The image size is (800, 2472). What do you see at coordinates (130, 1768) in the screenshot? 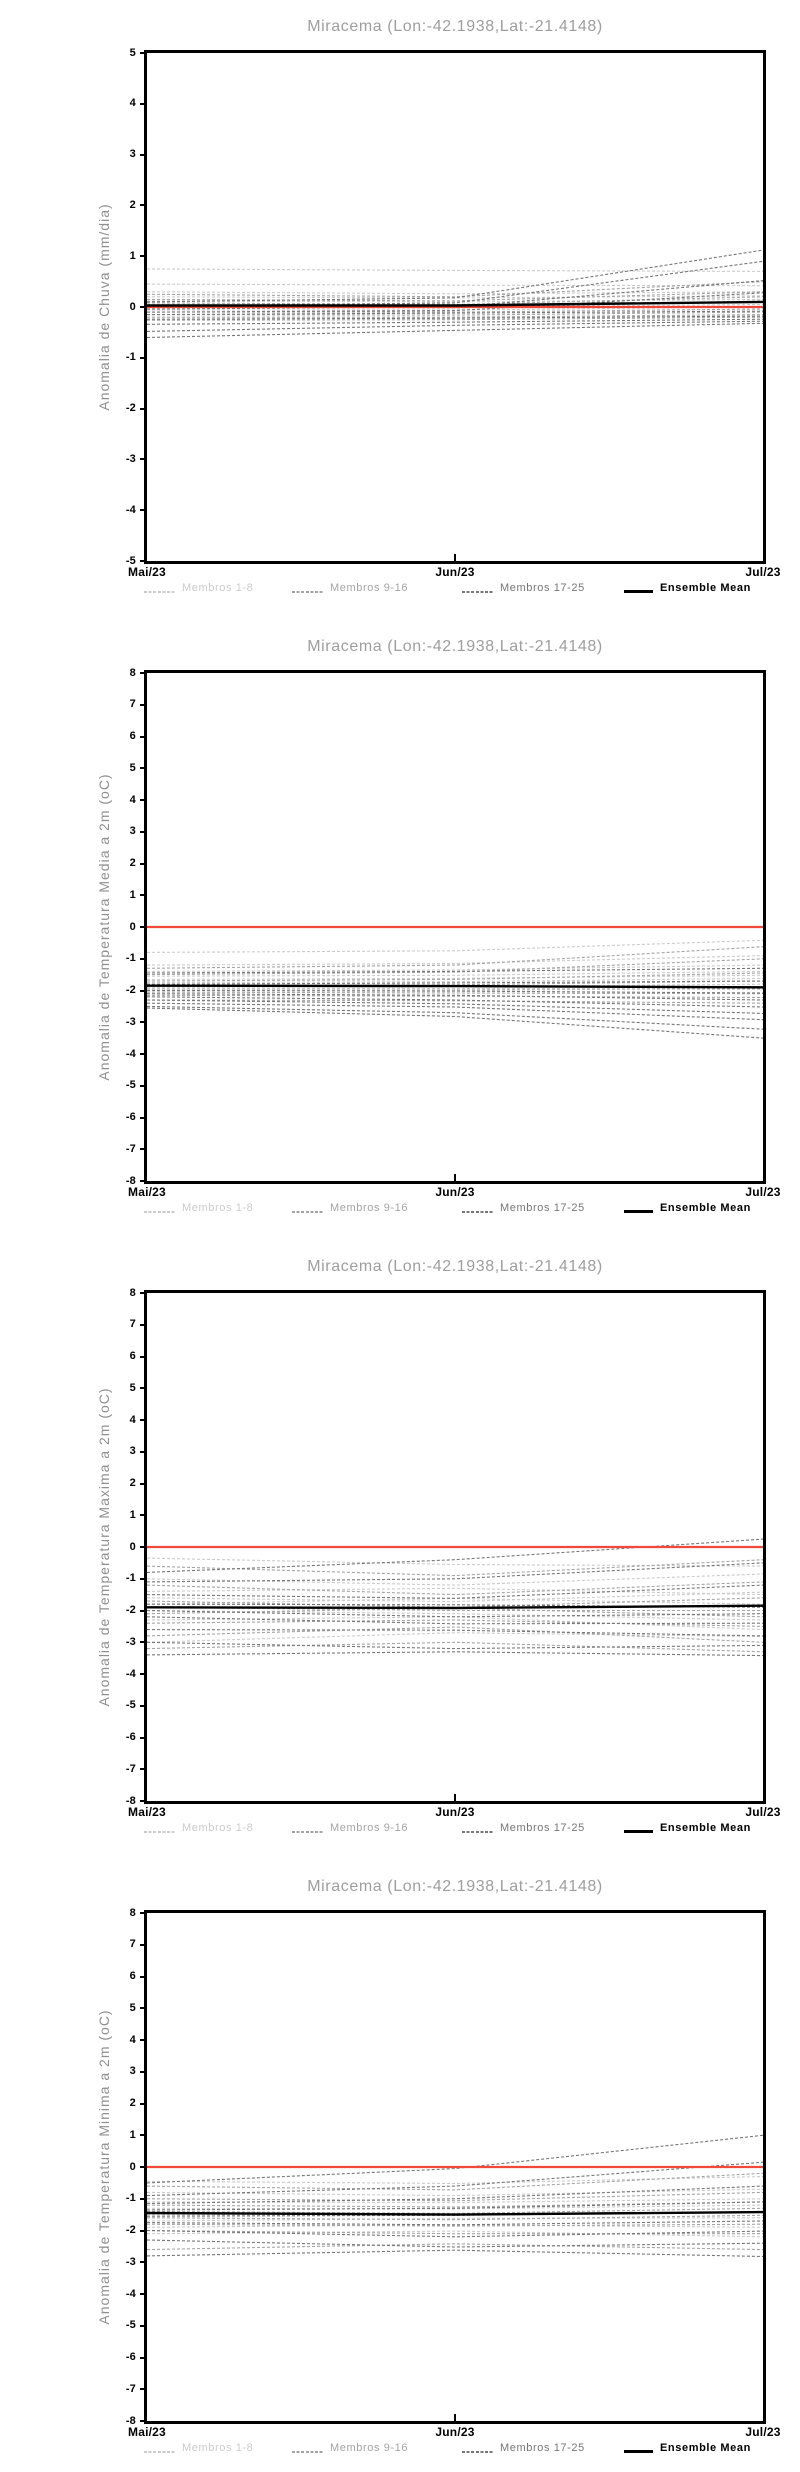
I see `y-tick-label: -7` at bounding box center [130, 1768].